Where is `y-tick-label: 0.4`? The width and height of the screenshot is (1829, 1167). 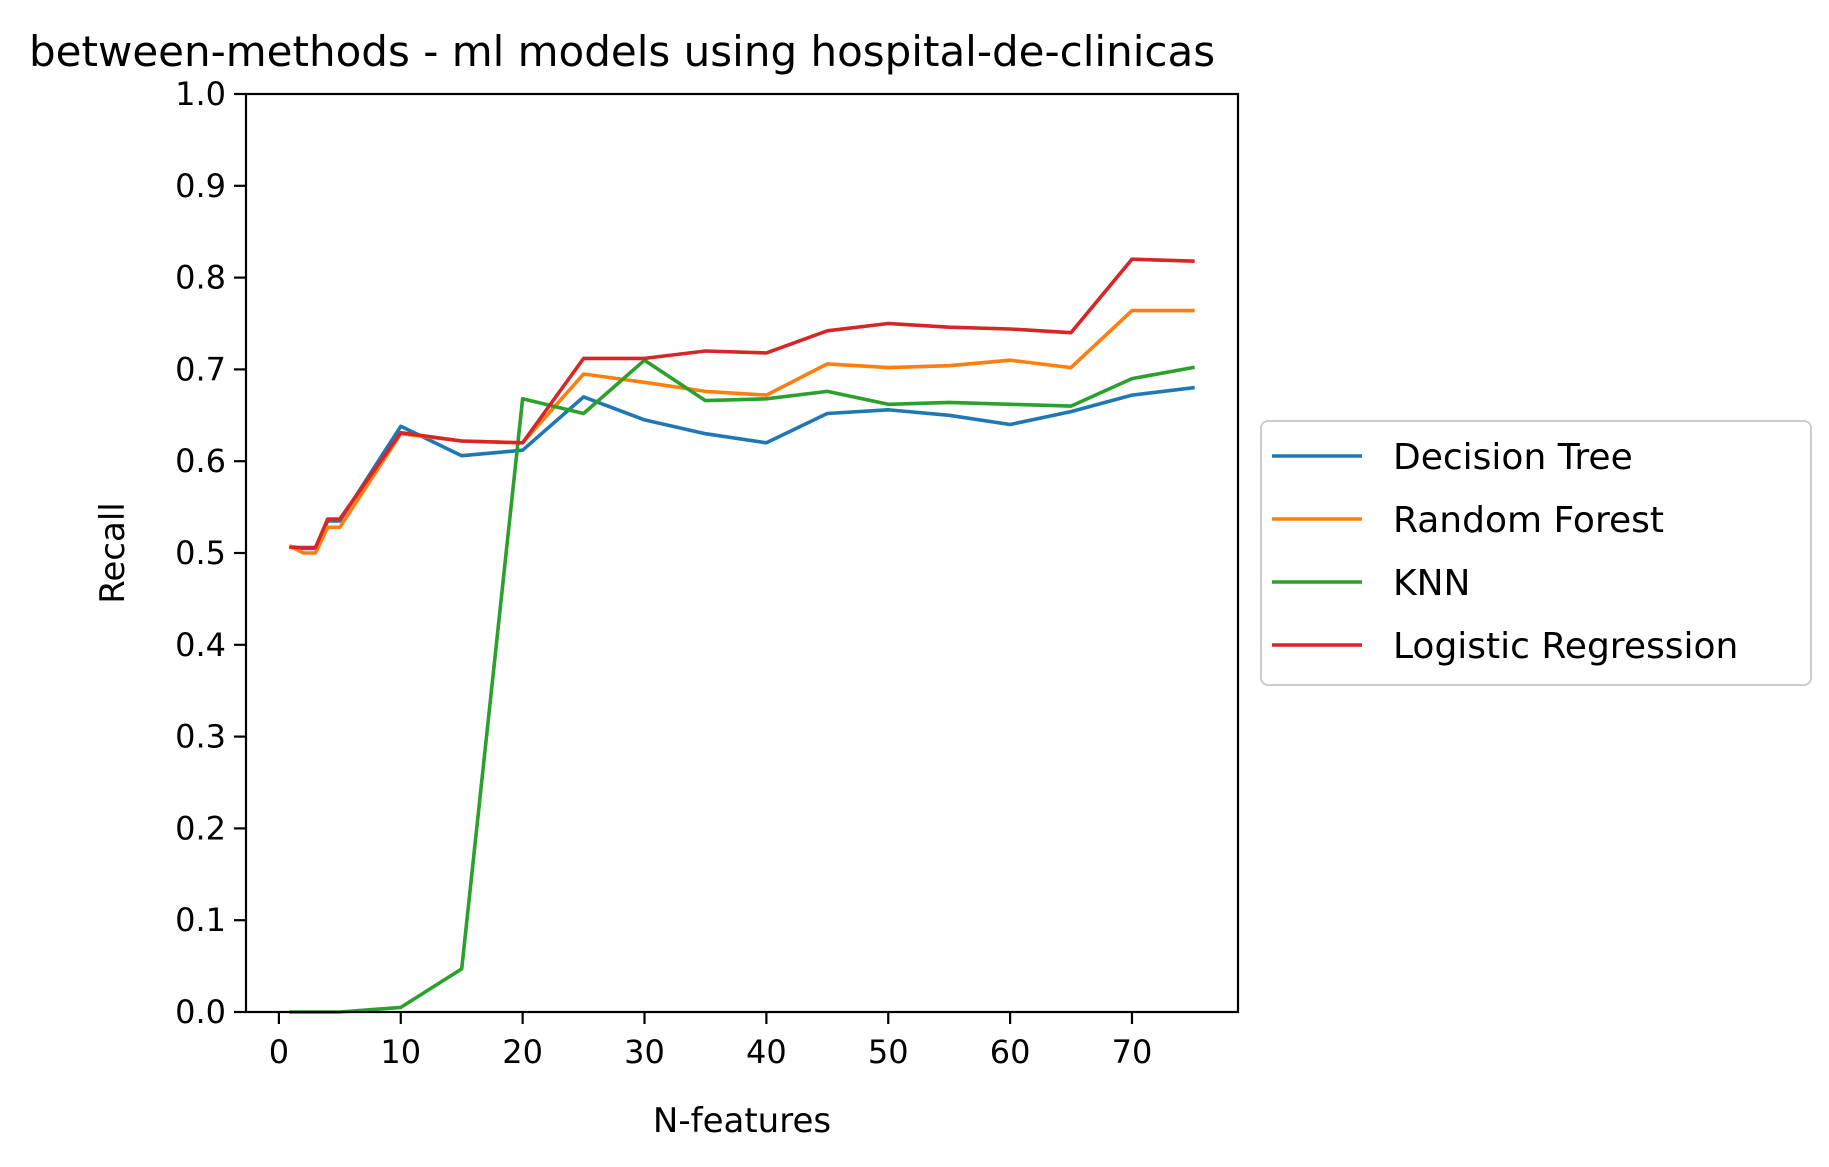 y-tick-label: 0.4 is located at coordinates (200, 645).